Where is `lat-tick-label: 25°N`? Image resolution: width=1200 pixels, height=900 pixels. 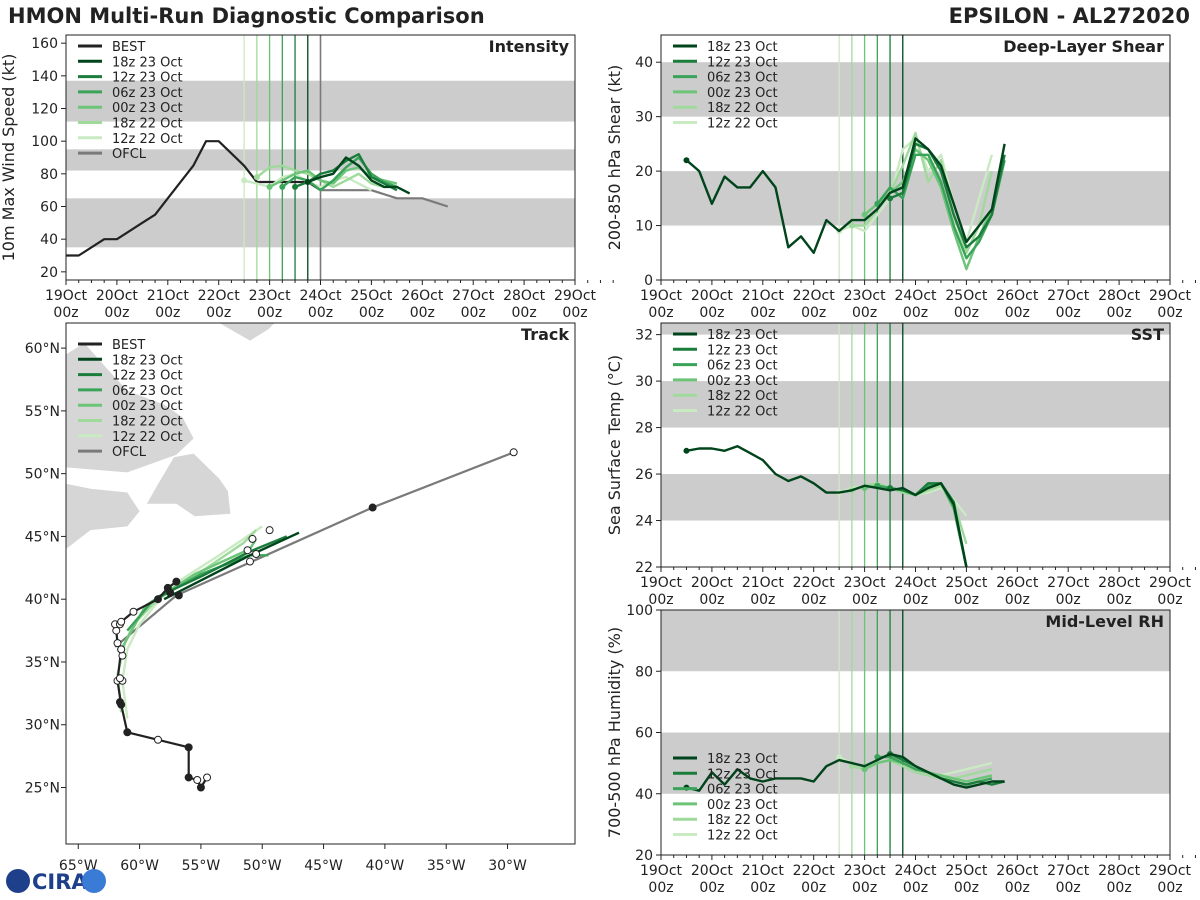 lat-tick-label: 25°N is located at coordinates (42, 789).